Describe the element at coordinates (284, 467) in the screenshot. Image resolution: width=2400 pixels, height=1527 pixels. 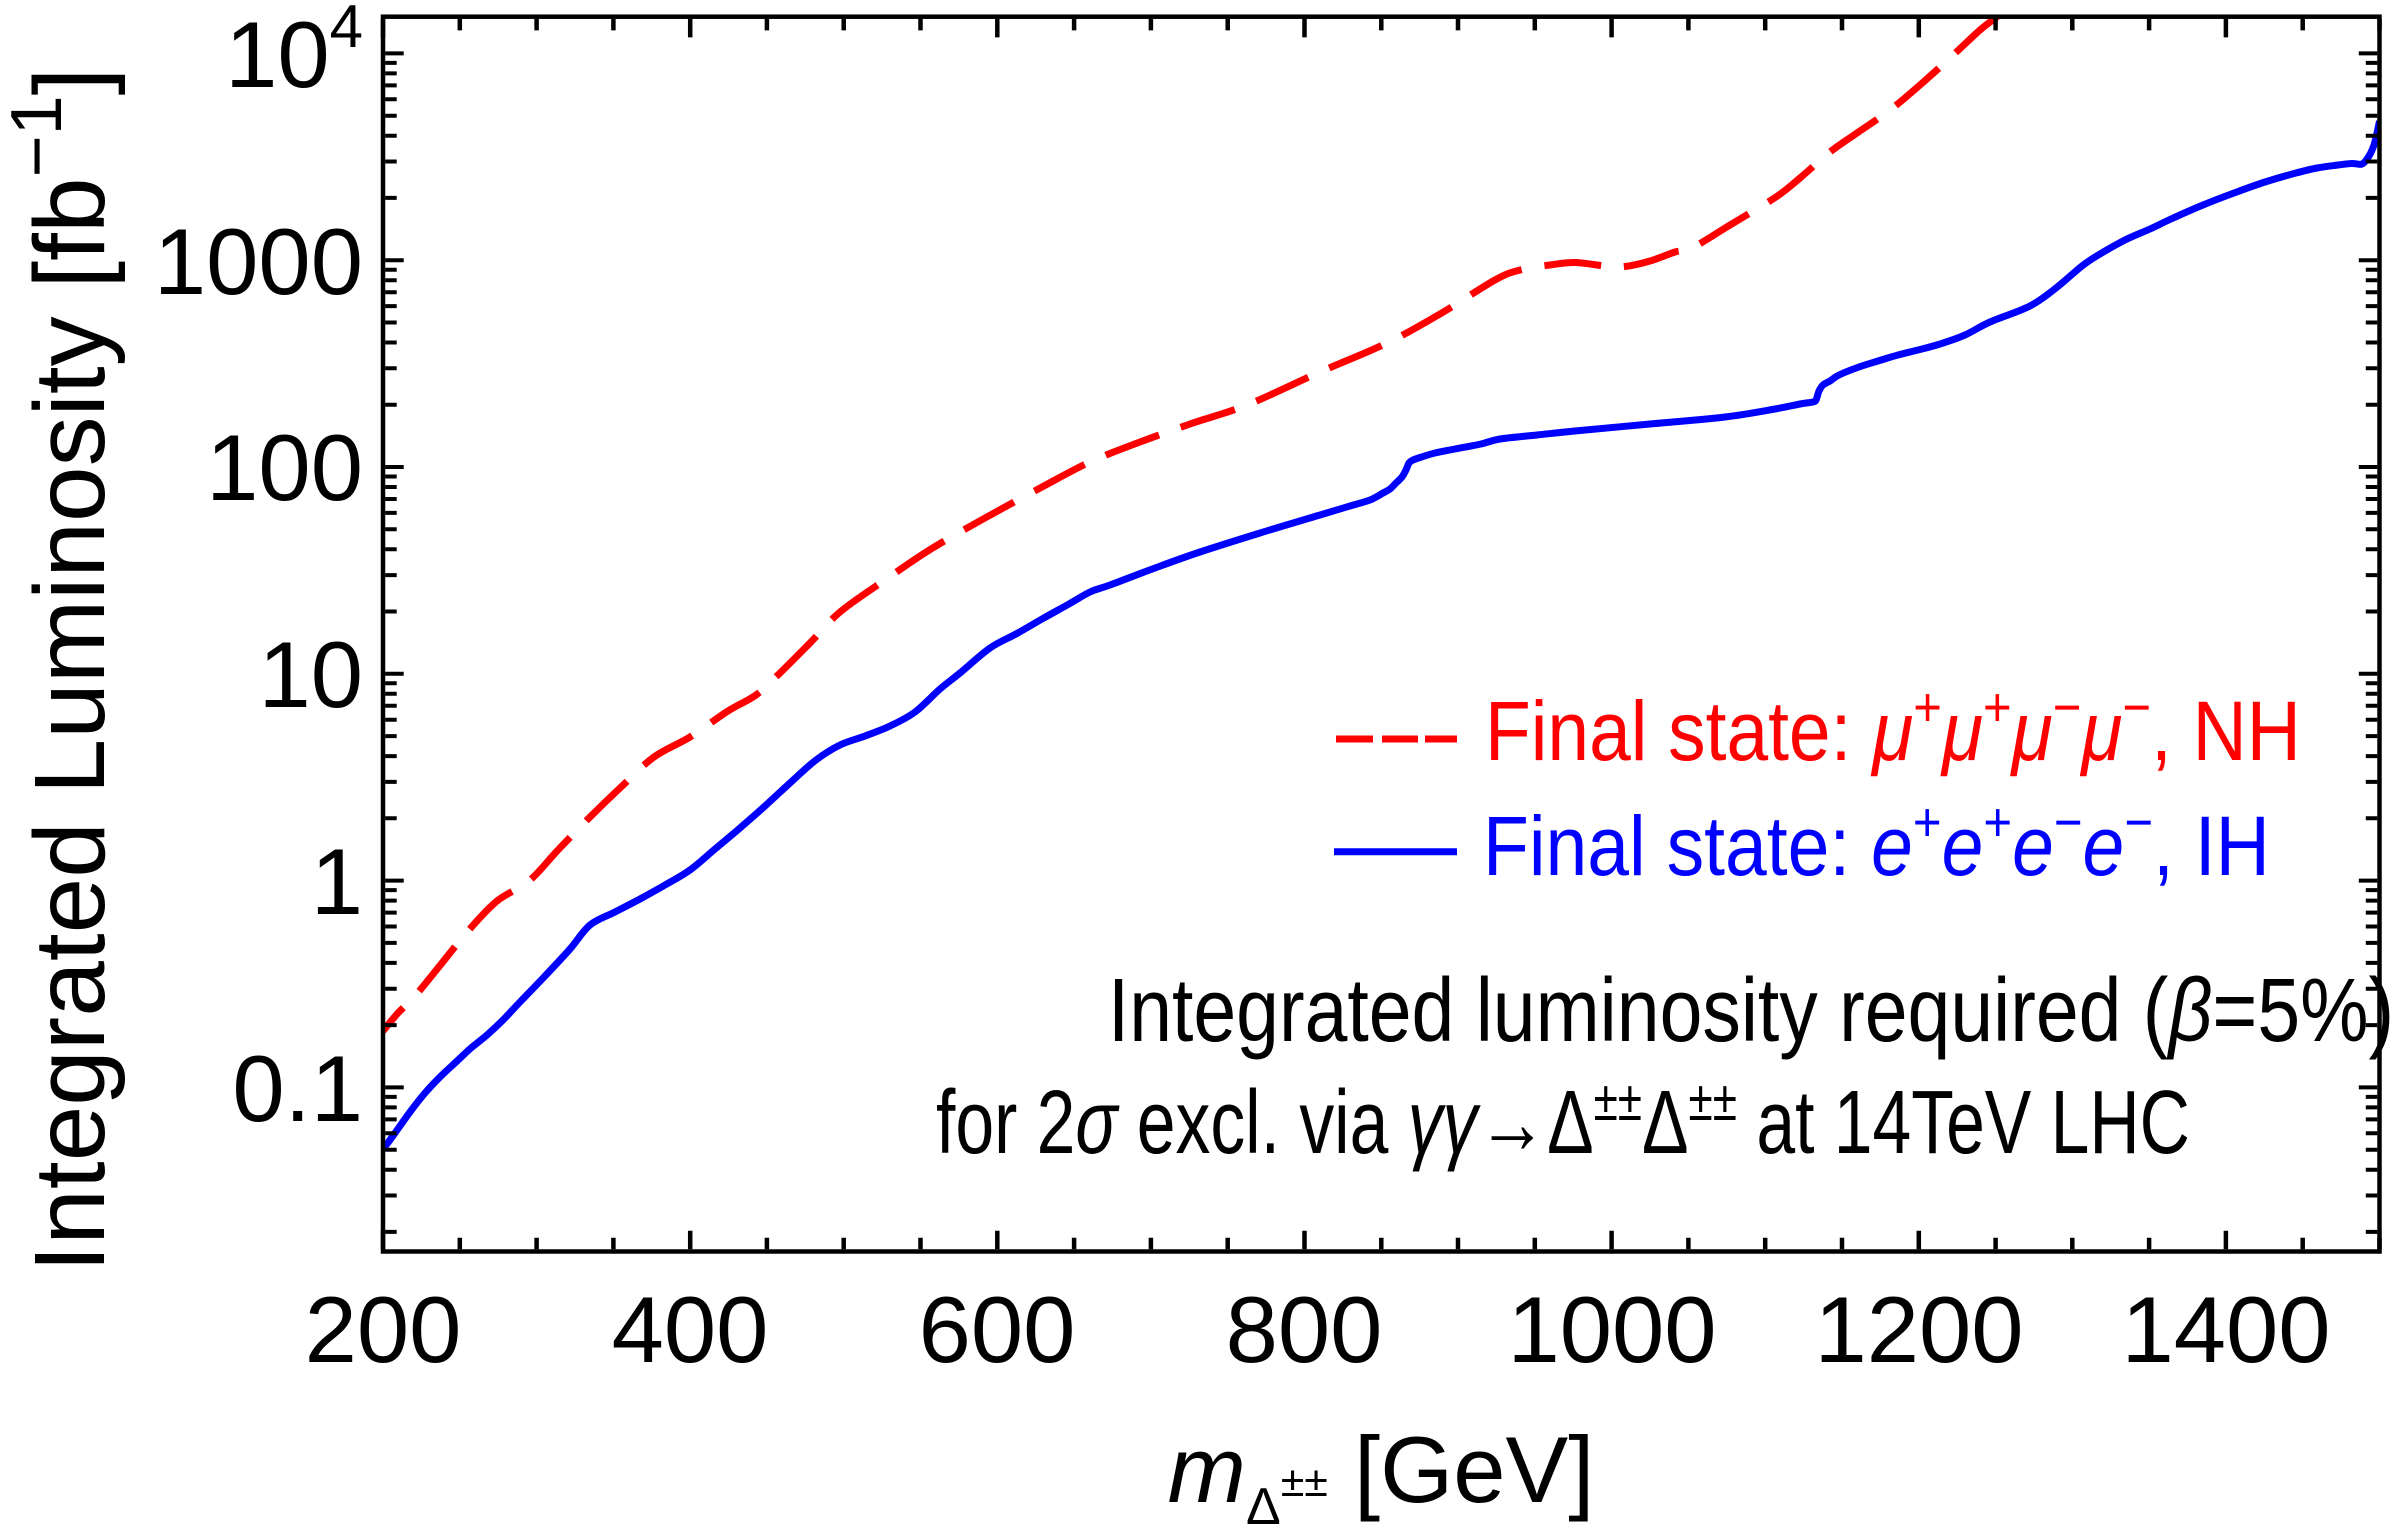
I see `svg-text: 100` at that location.